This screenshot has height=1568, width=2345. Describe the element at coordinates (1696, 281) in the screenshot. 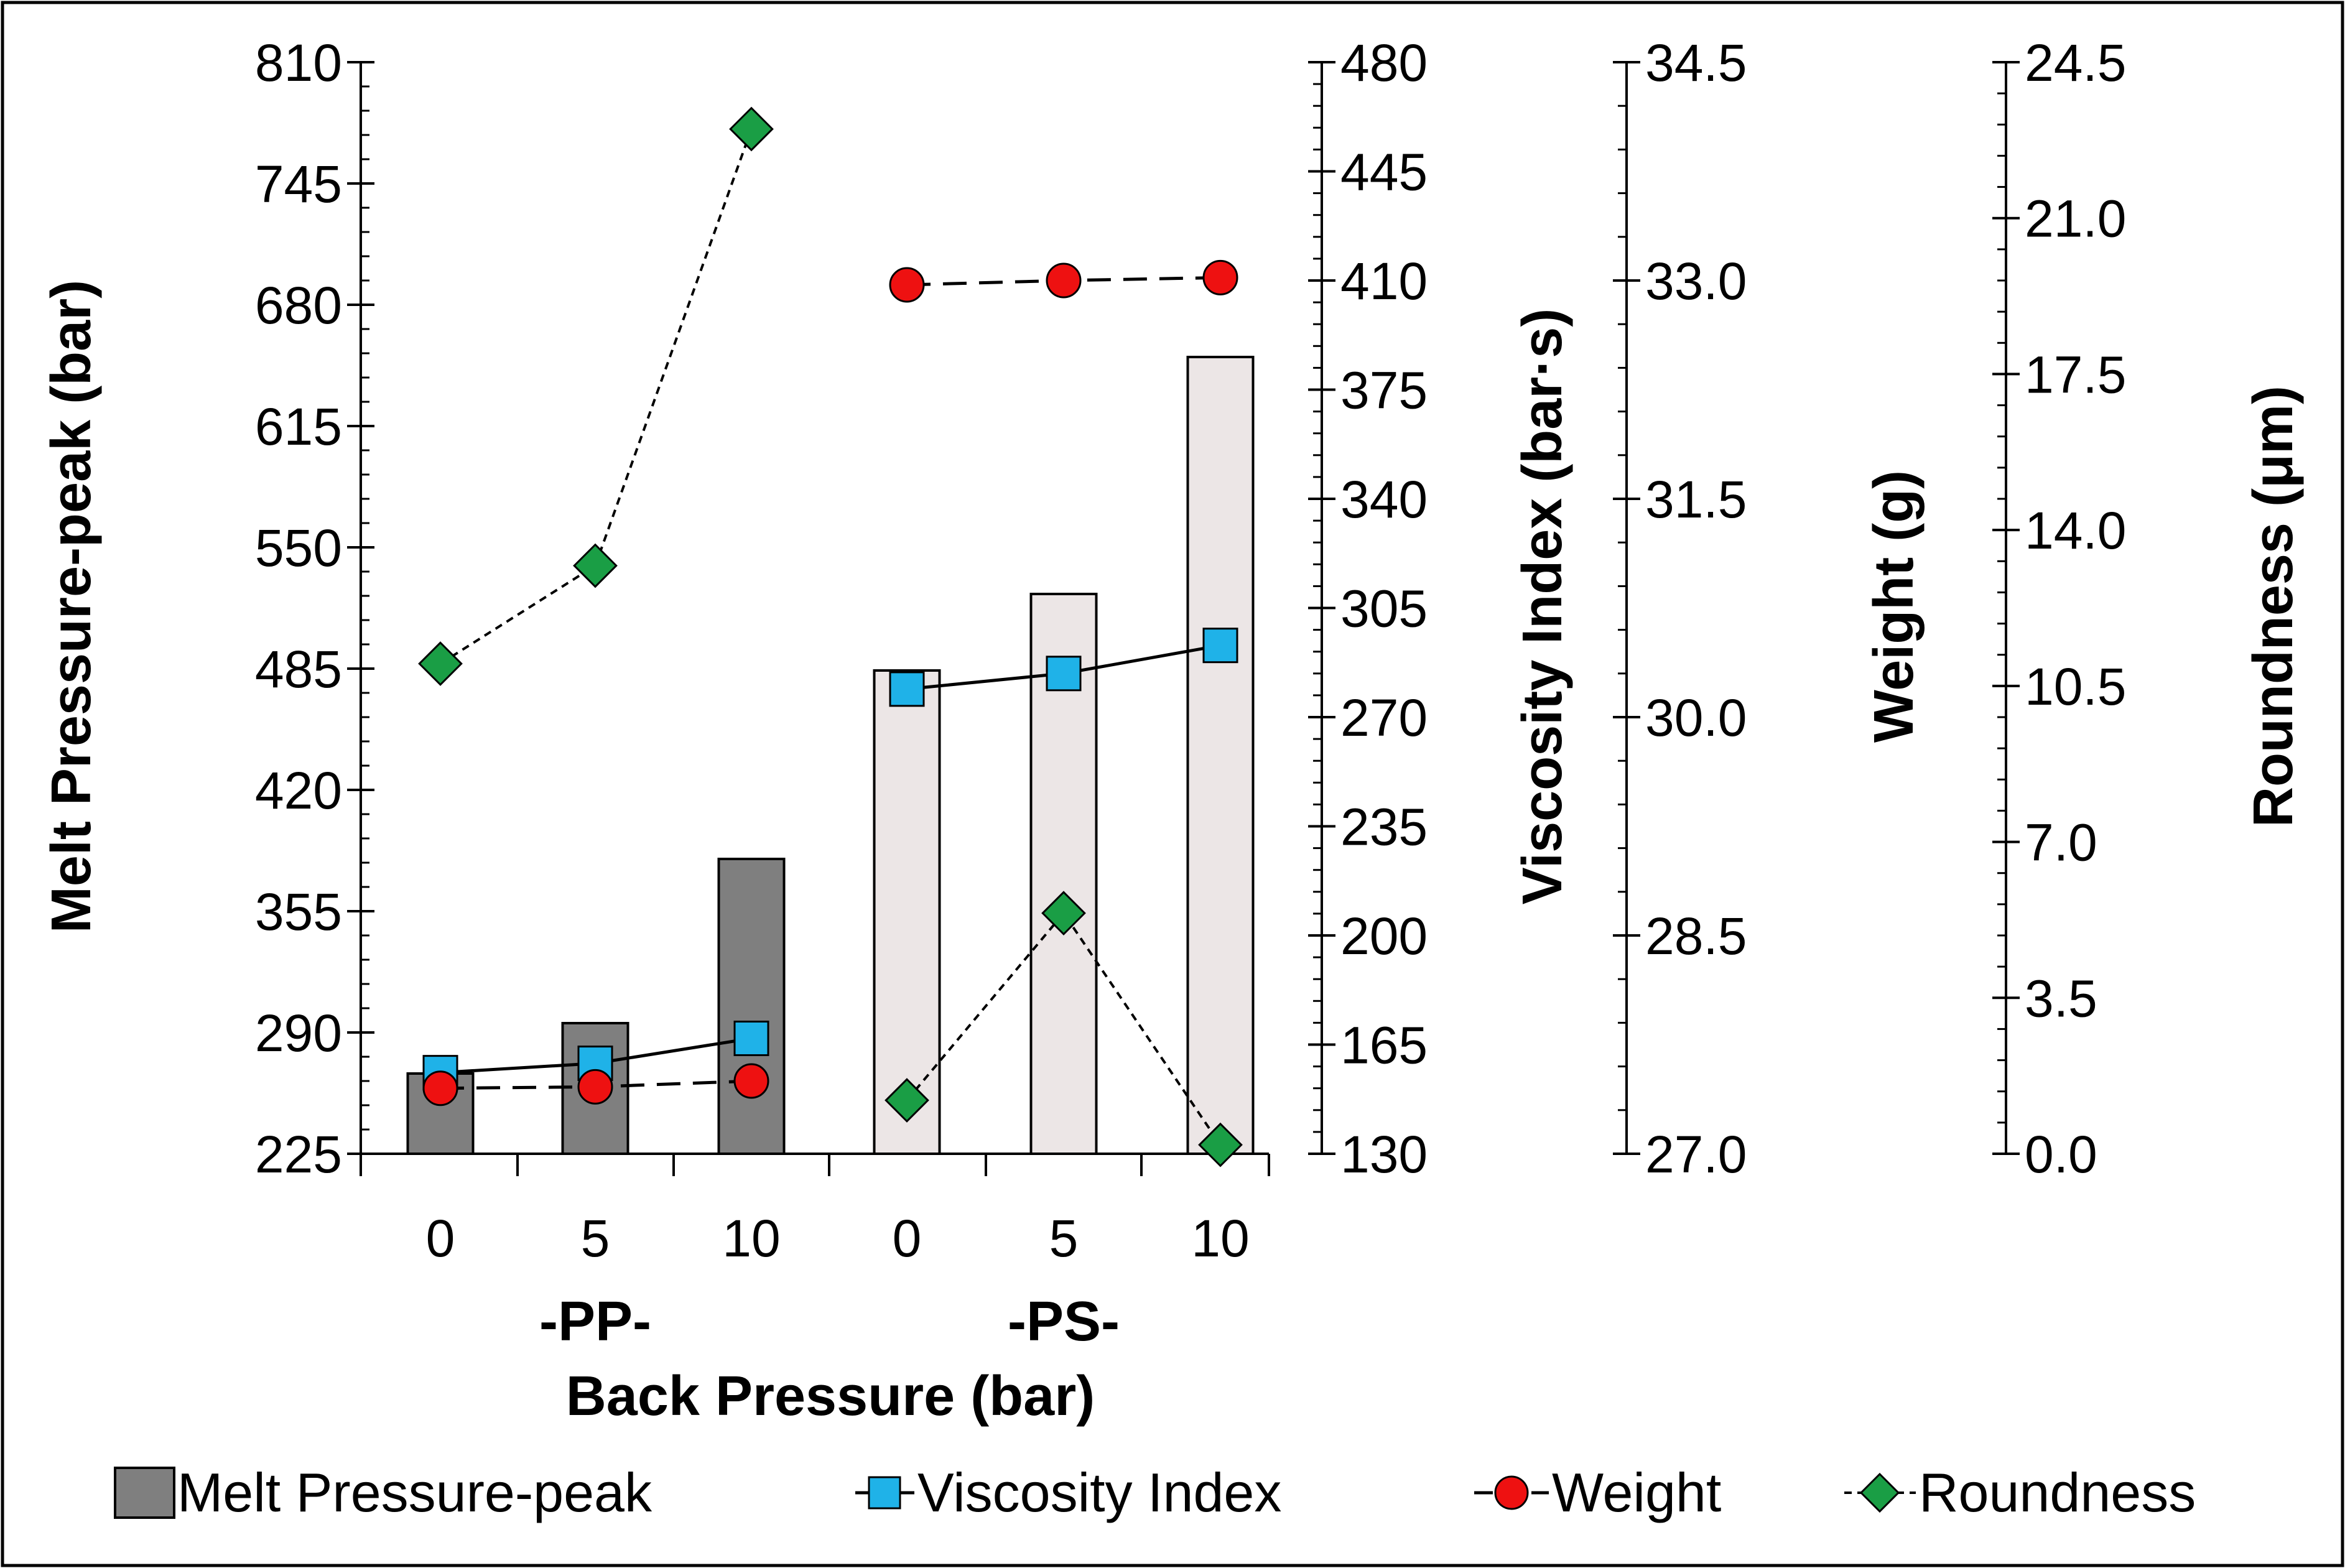

I see `weight-tick-label: 33.0` at that location.